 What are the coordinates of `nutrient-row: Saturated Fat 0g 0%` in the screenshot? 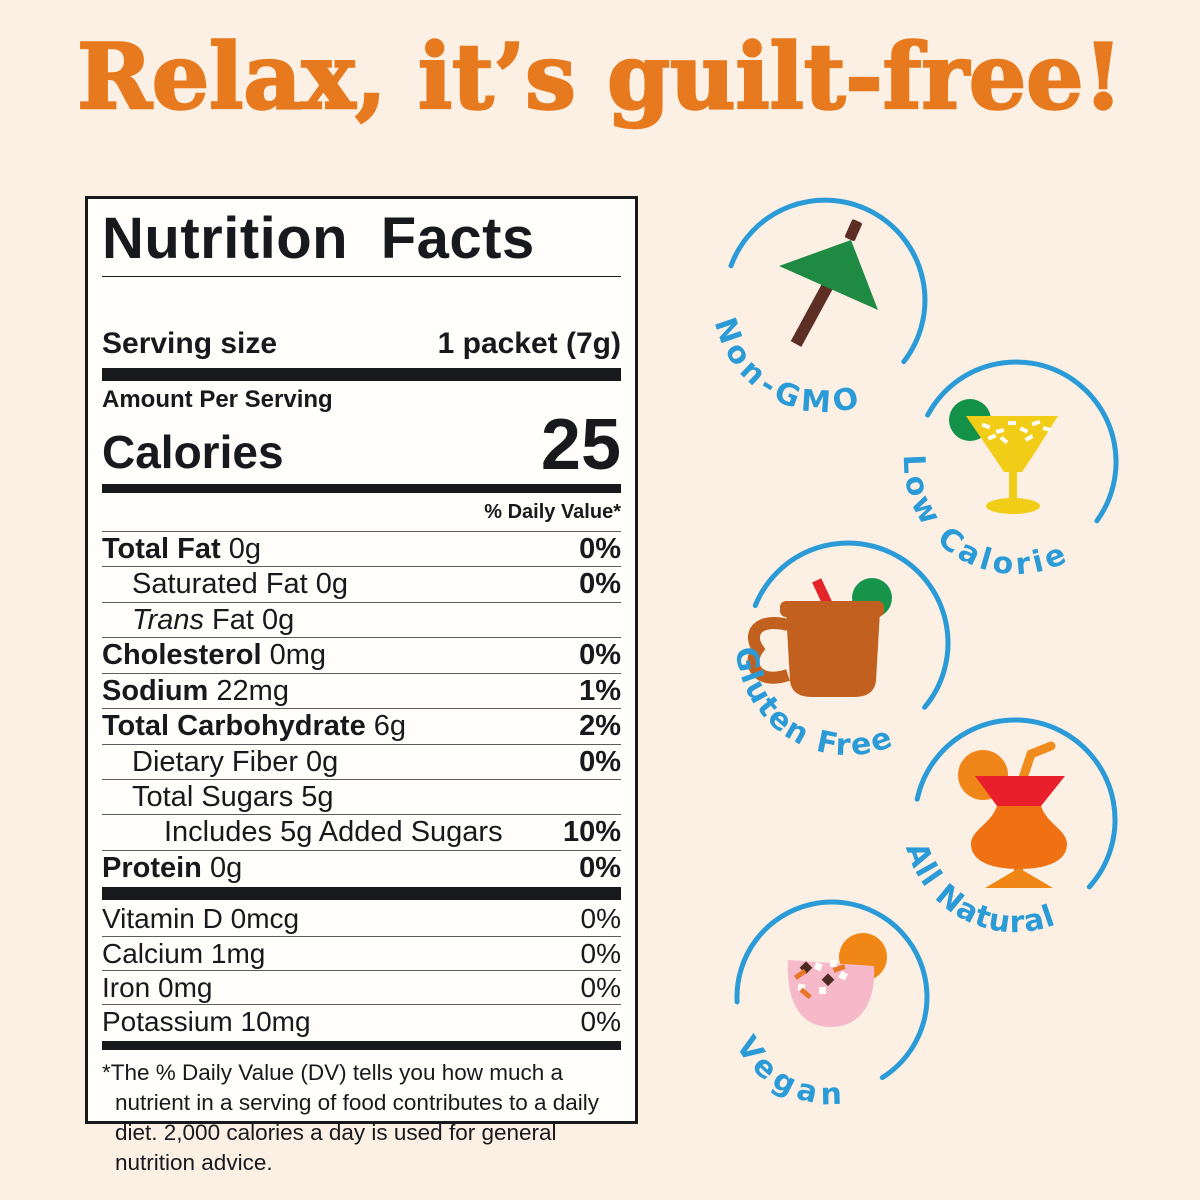 It's located at (361, 583).